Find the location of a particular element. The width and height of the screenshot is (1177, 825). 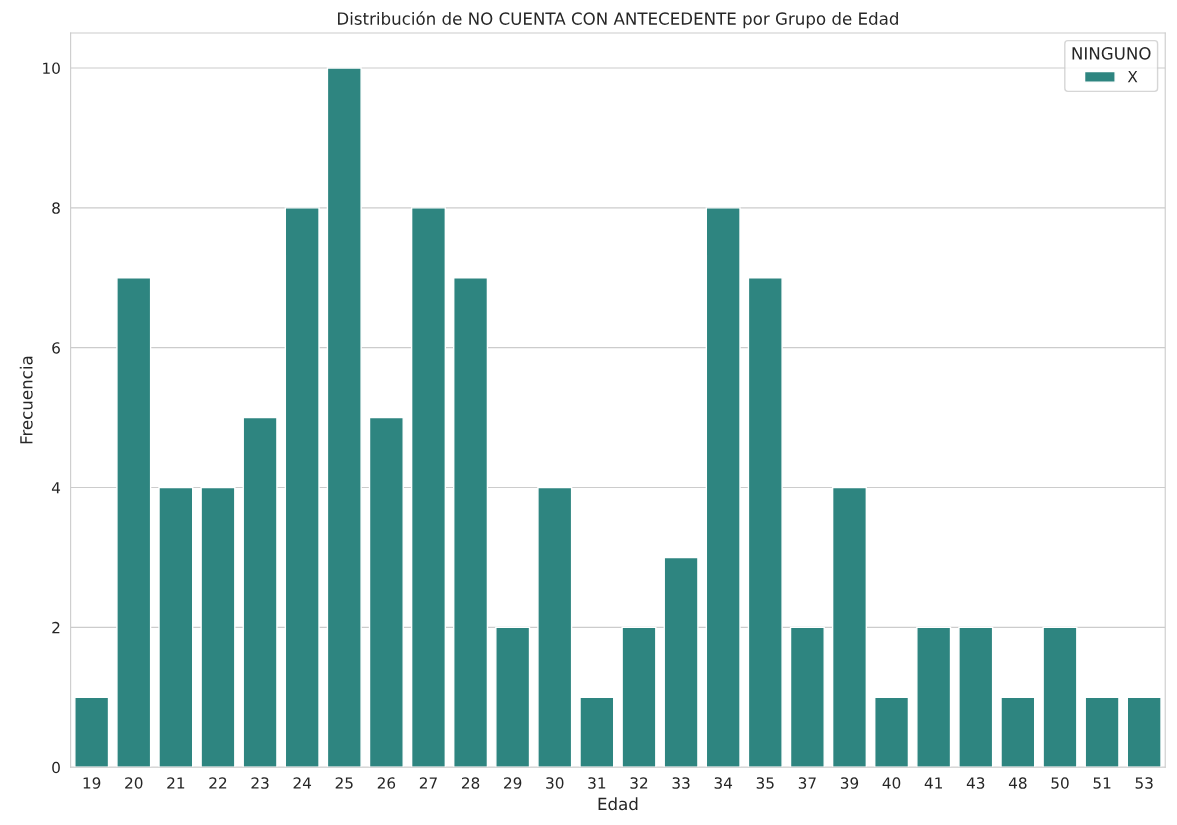

x-tick-label: 40 is located at coordinates (891, 783).